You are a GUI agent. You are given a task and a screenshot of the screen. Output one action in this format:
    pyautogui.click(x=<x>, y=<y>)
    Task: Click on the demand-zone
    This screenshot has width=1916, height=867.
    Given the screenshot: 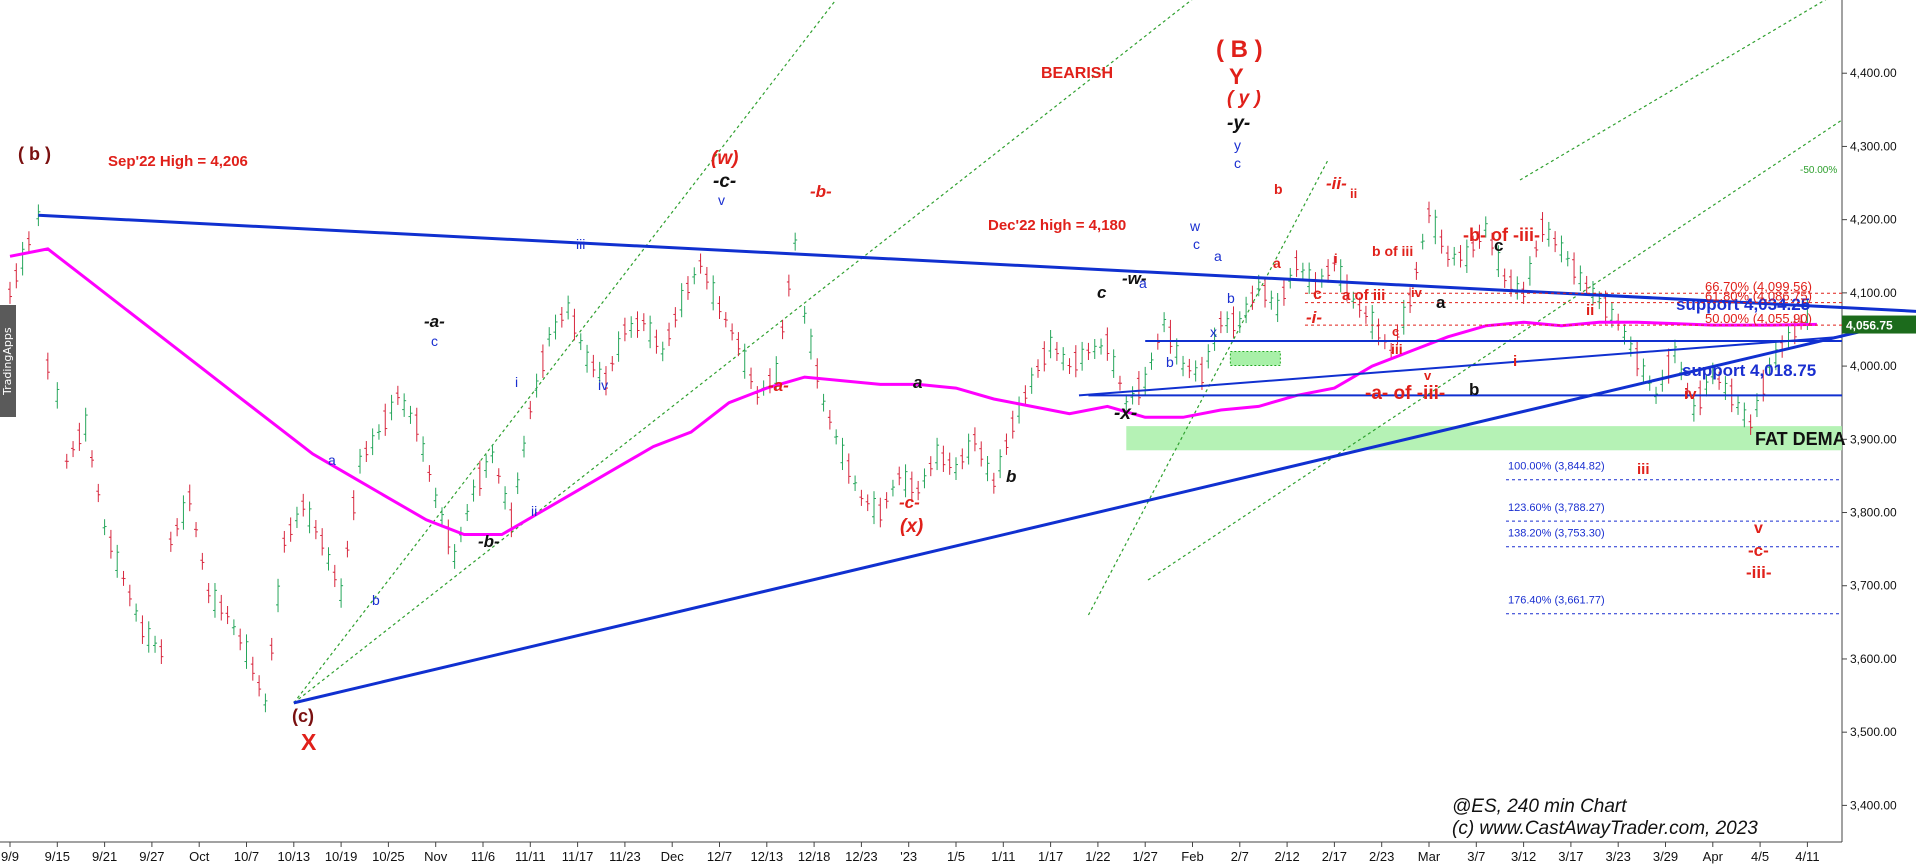 What is the action you would take?
    pyautogui.click(x=1484, y=438)
    